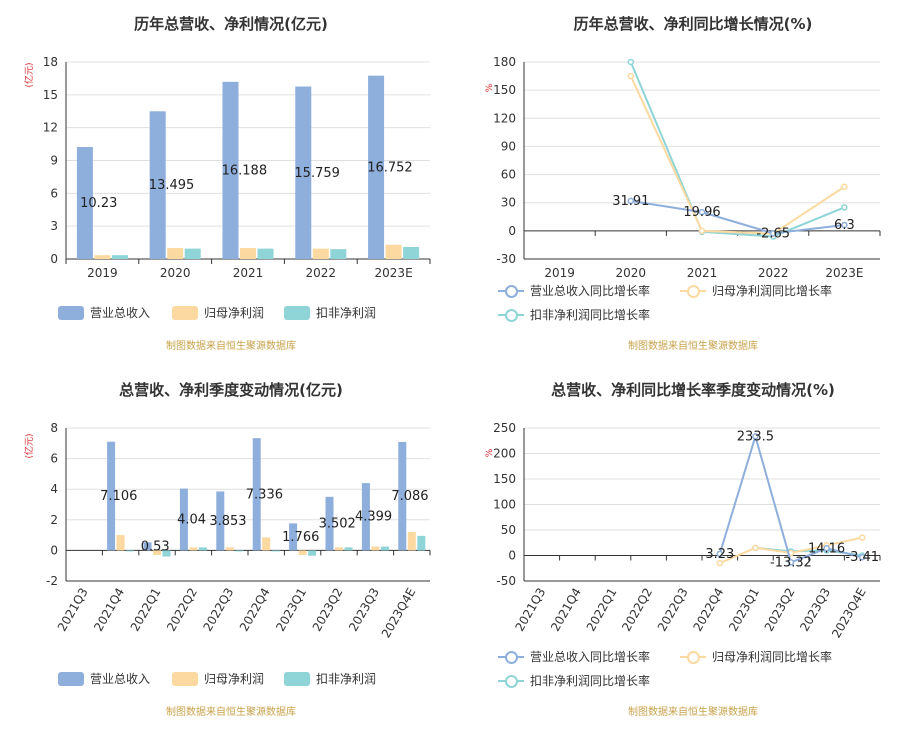 The height and width of the screenshot is (733, 924). I want to click on data-label: 19.96, so click(701, 212).